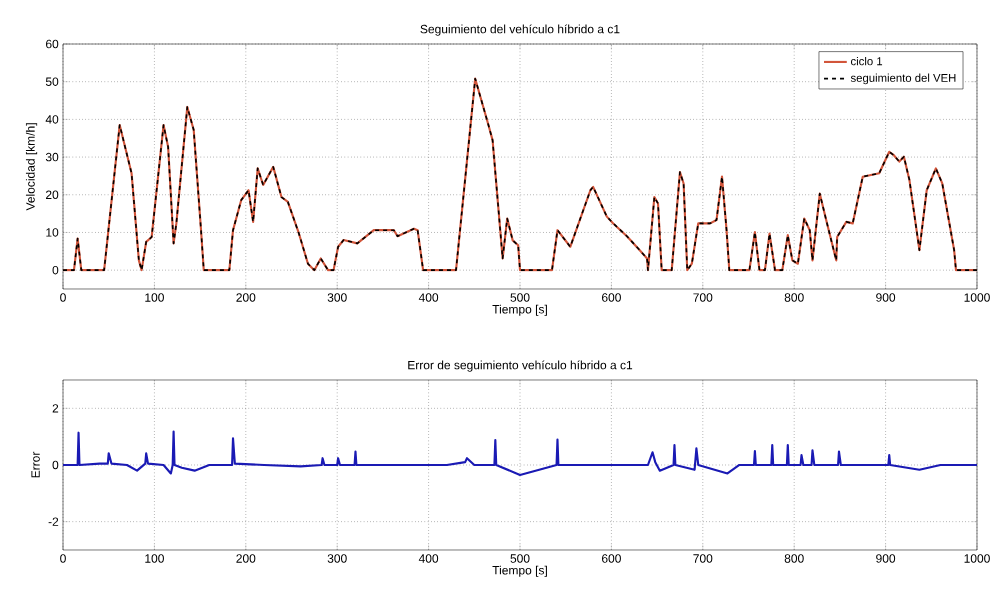  Describe the element at coordinates (520, 366) in the screenshot. I see `chart-title: Error de seguimiento vehículo híbrido a c1` at that location.